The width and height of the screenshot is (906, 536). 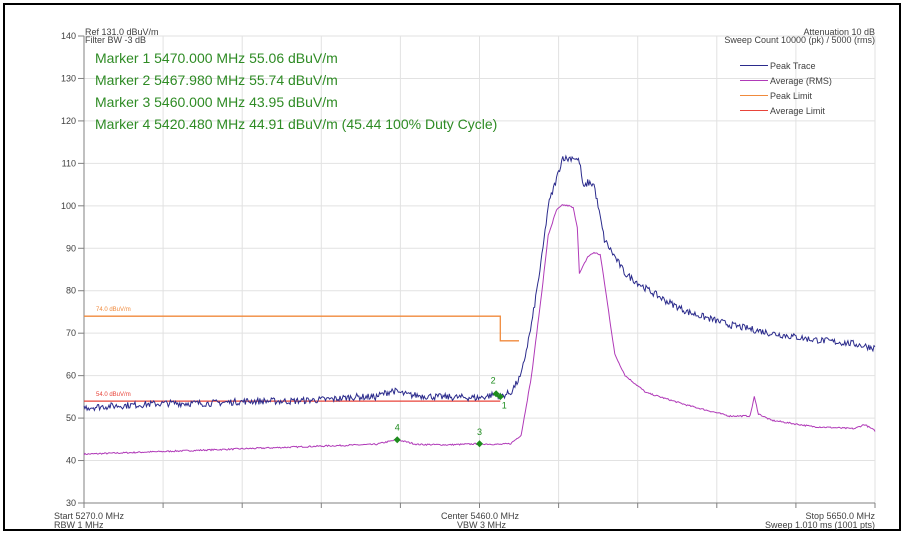 What do you see at coordinates (71, 248) in the screenshot?
I see `y-tick-label-90: 90` at bounding box center [71, 248].